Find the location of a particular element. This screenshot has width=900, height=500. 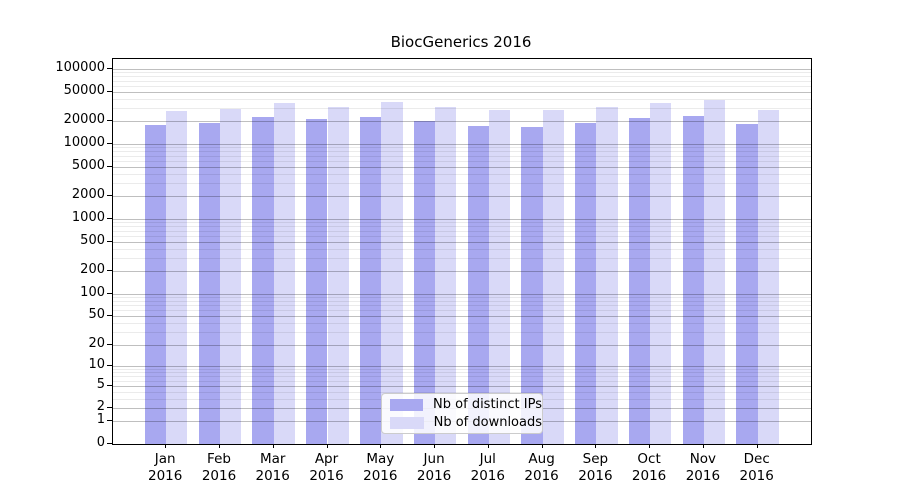

y-tick-label: 5000 is located at coordinates (88, 165).